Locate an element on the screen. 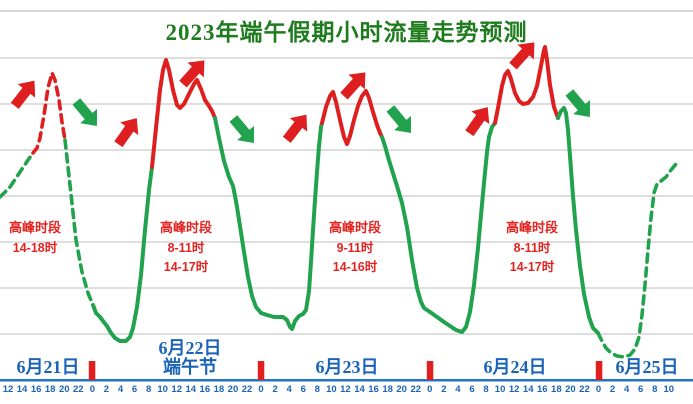 The image size is (693, 404). peak-period-label: 高峰时段 9-11时 14-16时 is located at coordinates (355, 248).